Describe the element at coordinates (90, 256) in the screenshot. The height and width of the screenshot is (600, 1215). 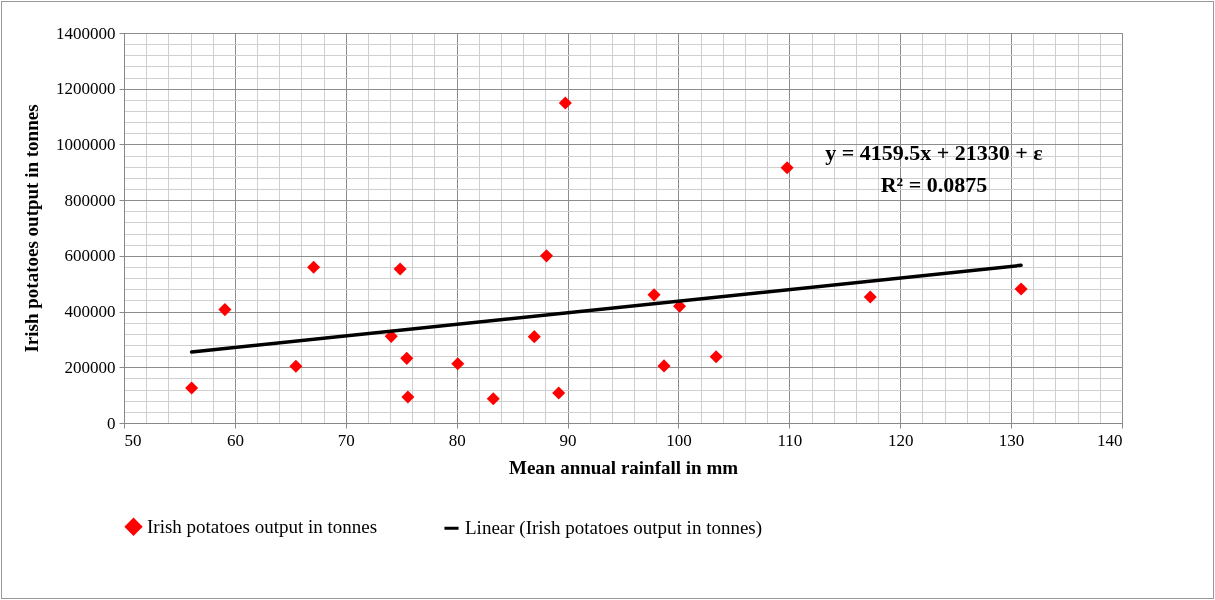
I see `y-tick-label: 600000` at that location.